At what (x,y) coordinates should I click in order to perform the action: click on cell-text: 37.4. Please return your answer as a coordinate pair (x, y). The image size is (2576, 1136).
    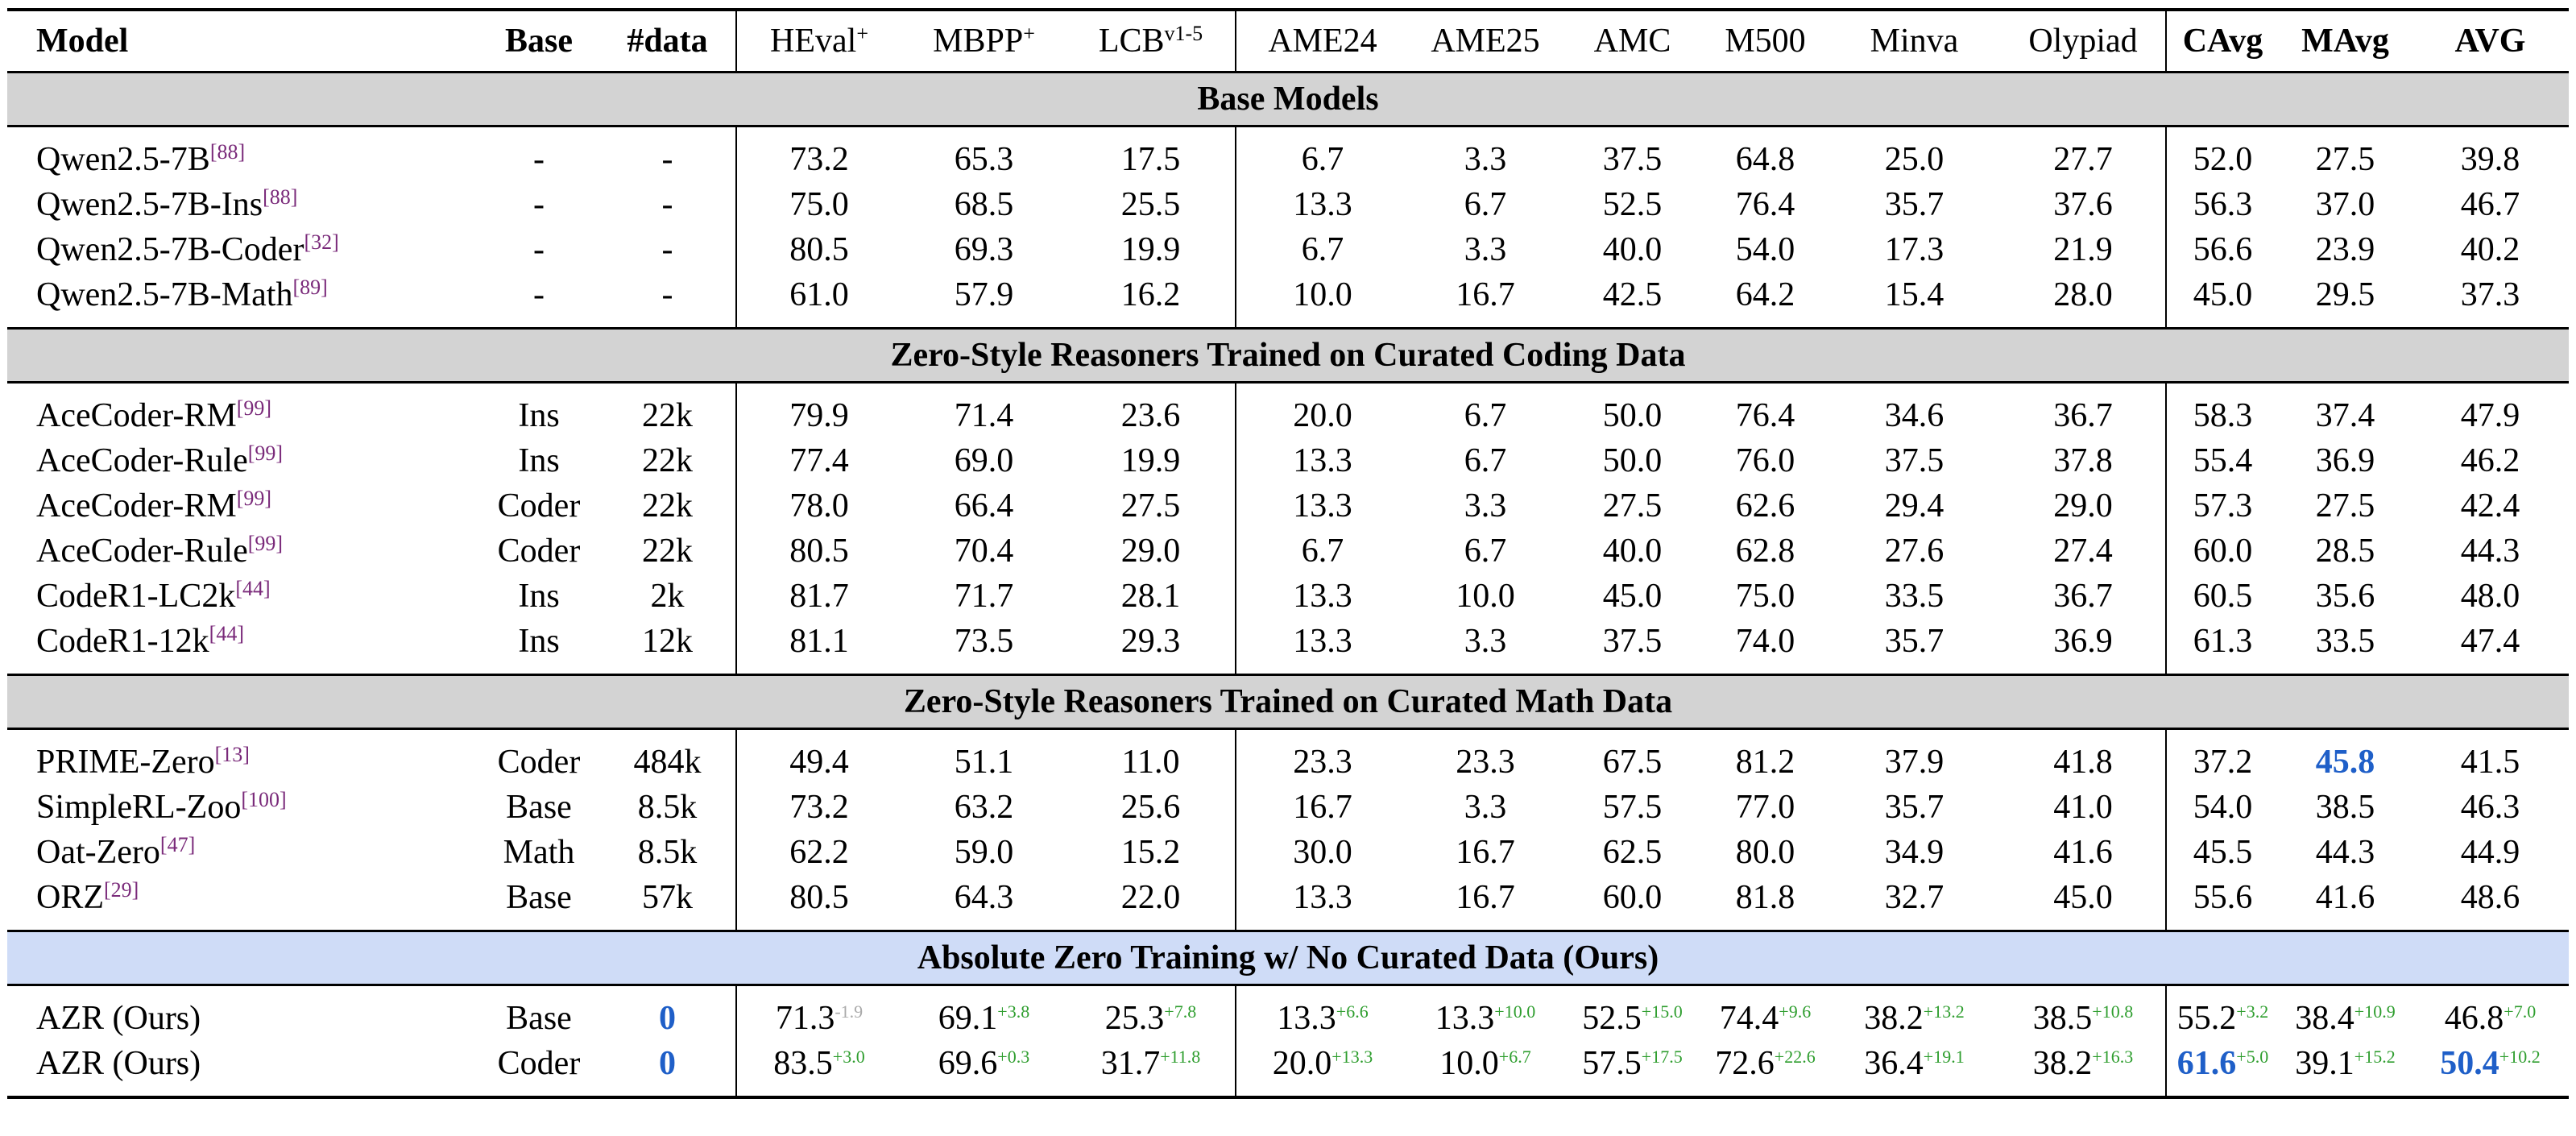
    Looking at the image, I should click on (2345, 416).